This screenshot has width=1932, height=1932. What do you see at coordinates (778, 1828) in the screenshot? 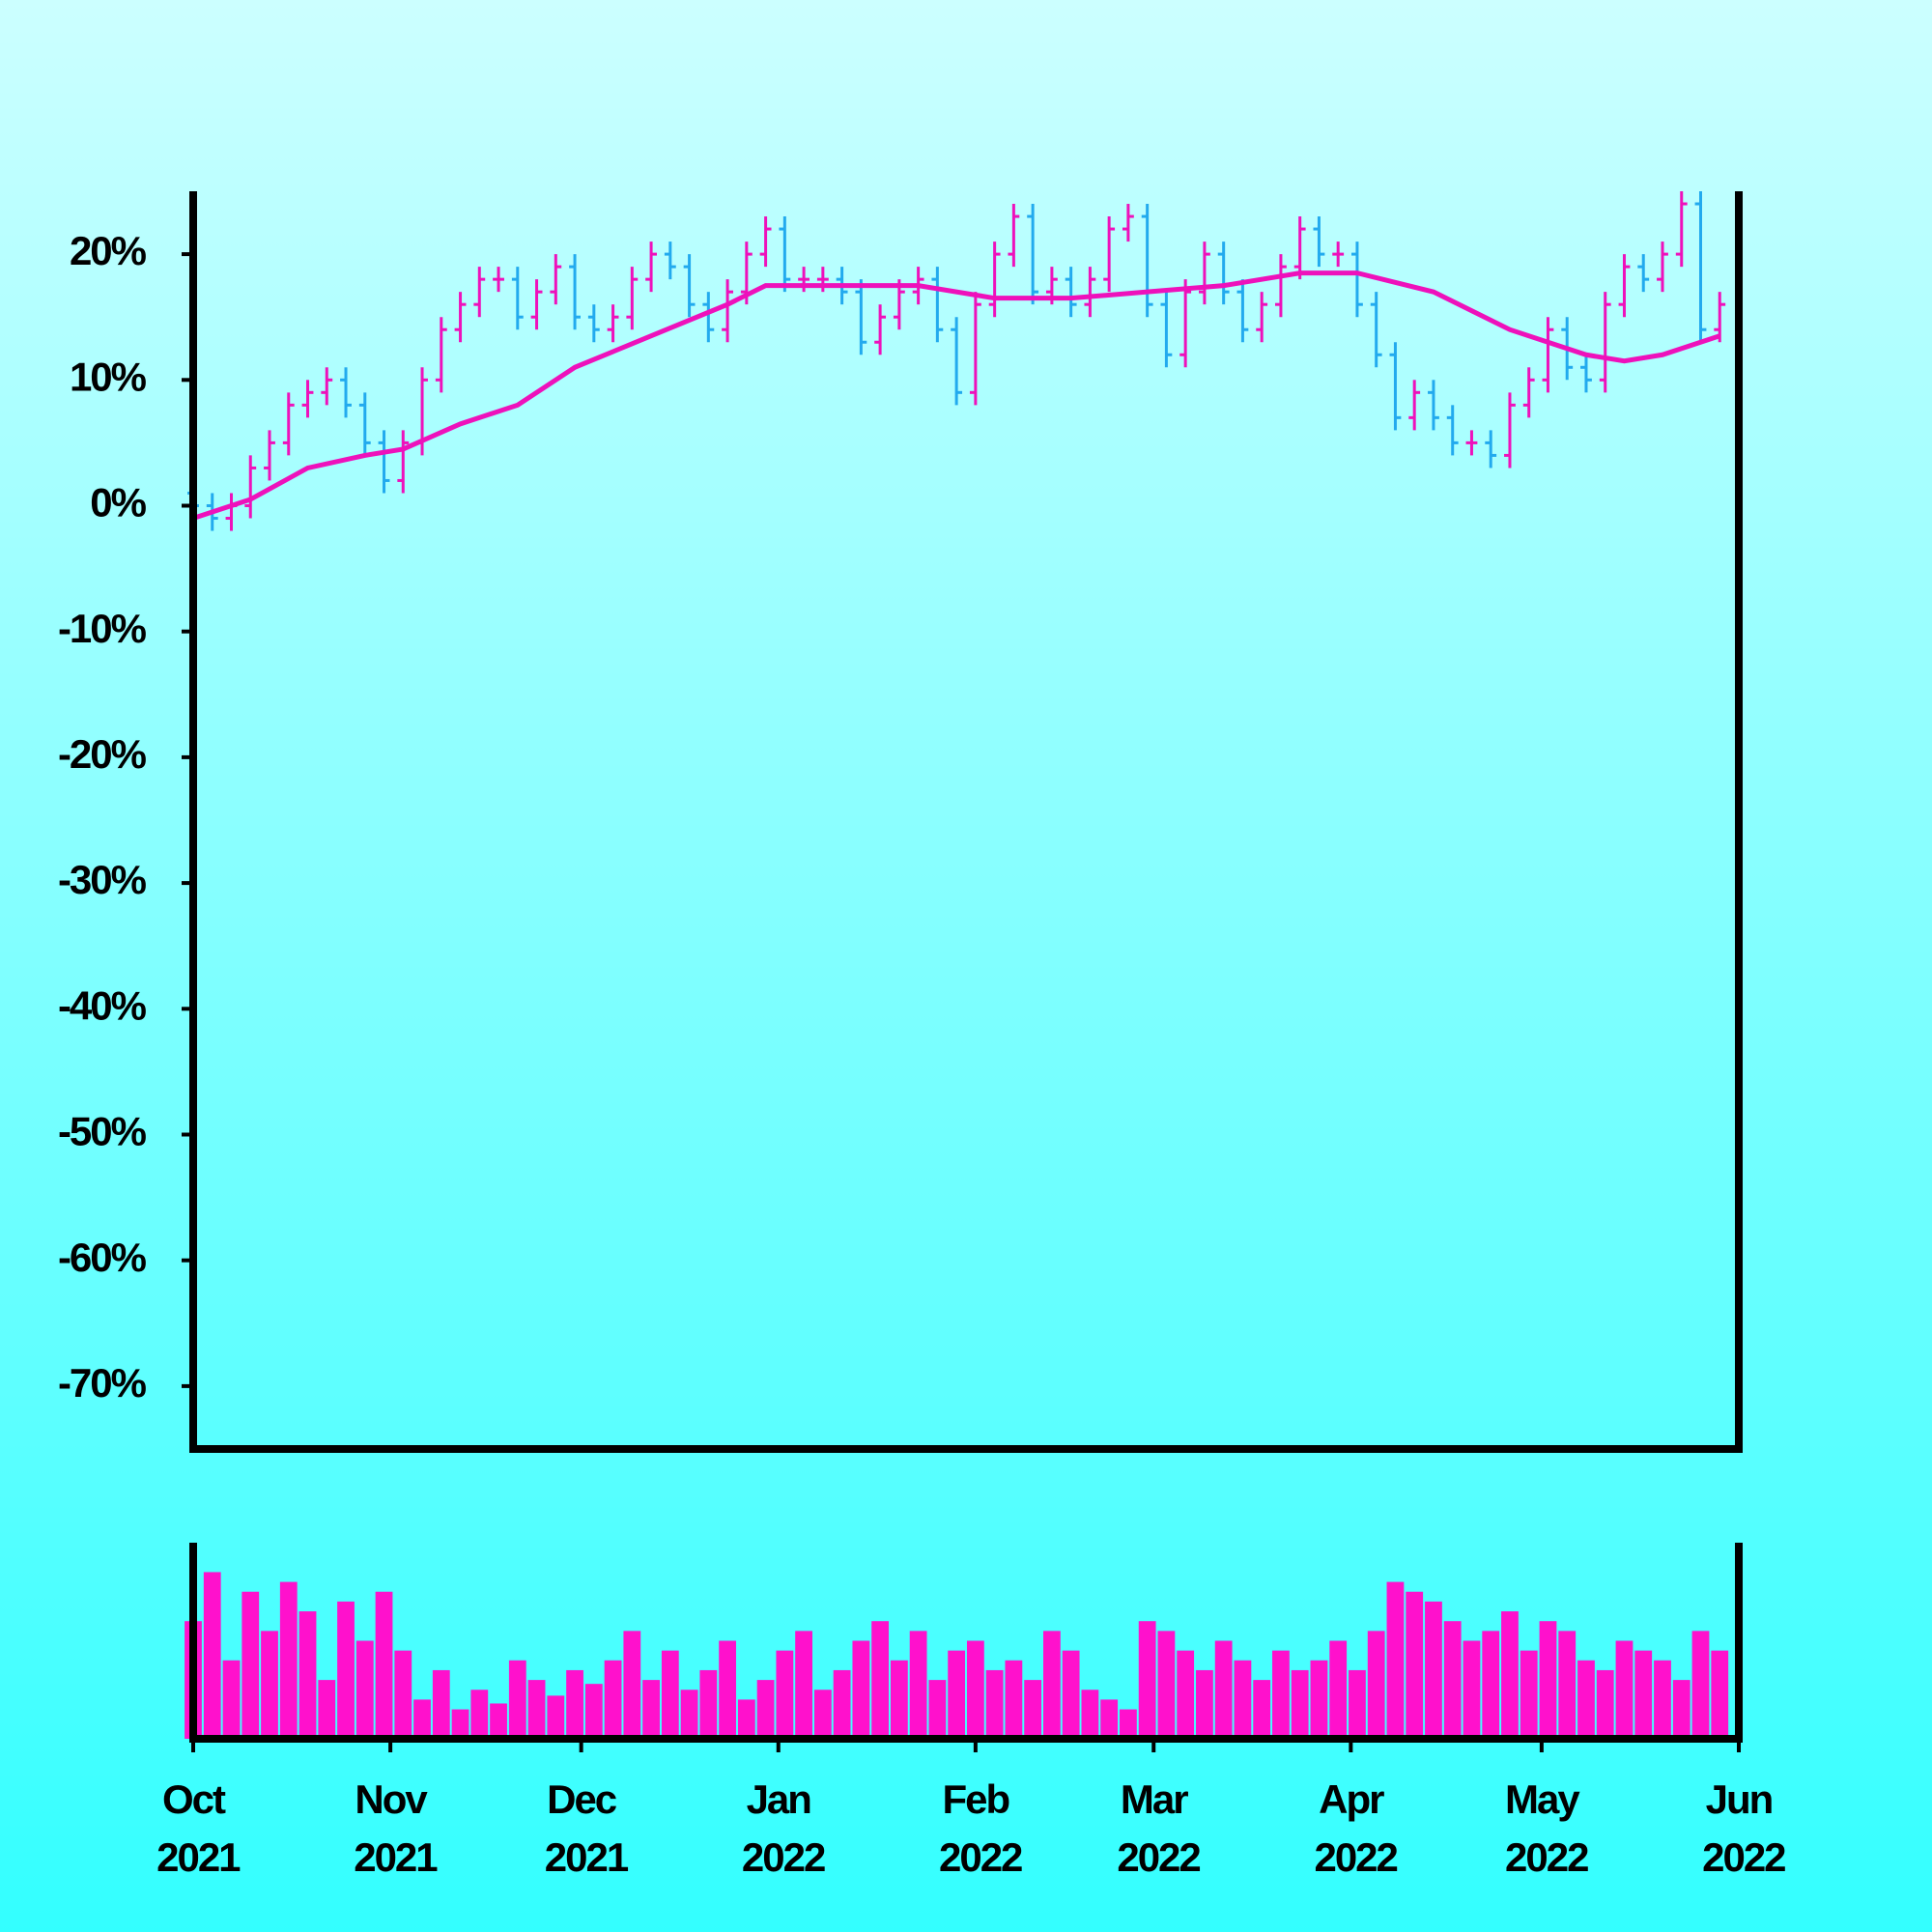
I see `x-tick-label: Jan 2022` at bounding box center [778, 1828].